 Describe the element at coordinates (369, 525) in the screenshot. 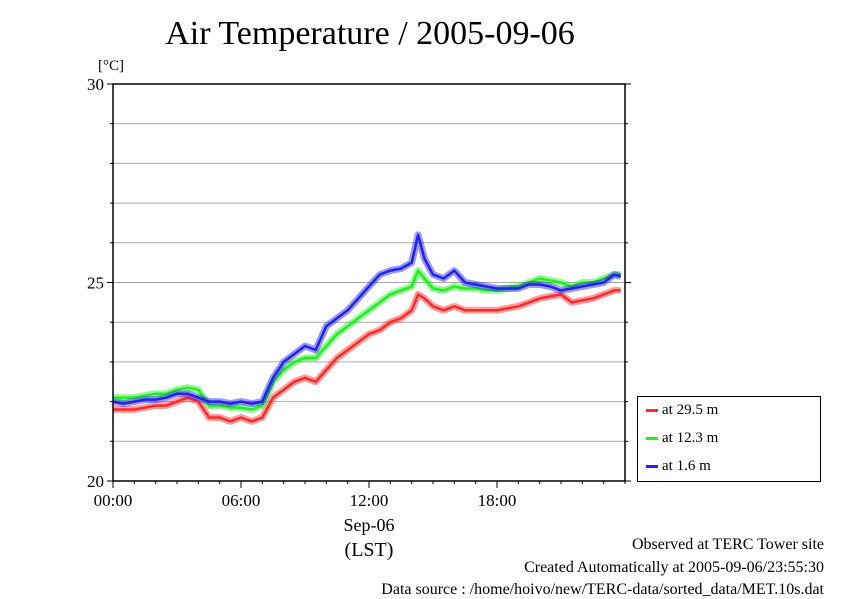

I see `x-axis-label-date: Sep-06` at that location.